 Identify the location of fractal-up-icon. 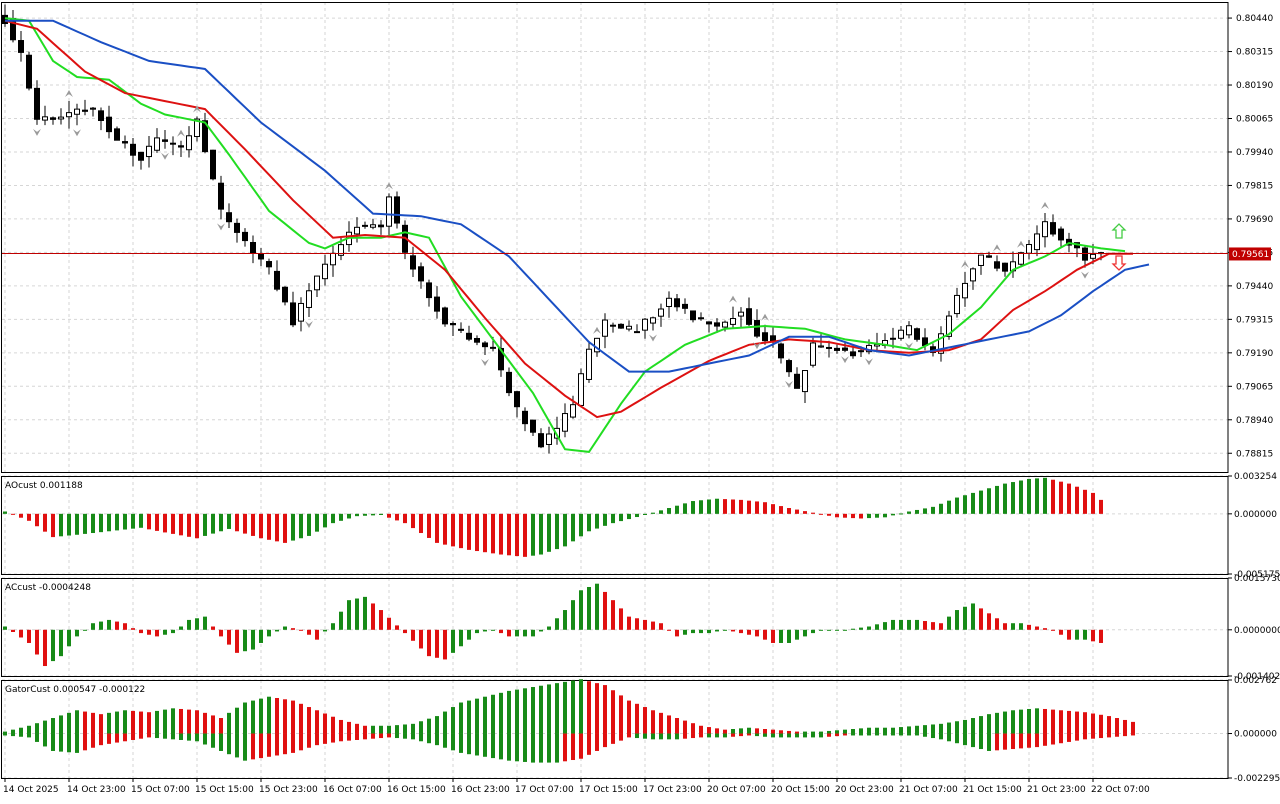
(197, 109).